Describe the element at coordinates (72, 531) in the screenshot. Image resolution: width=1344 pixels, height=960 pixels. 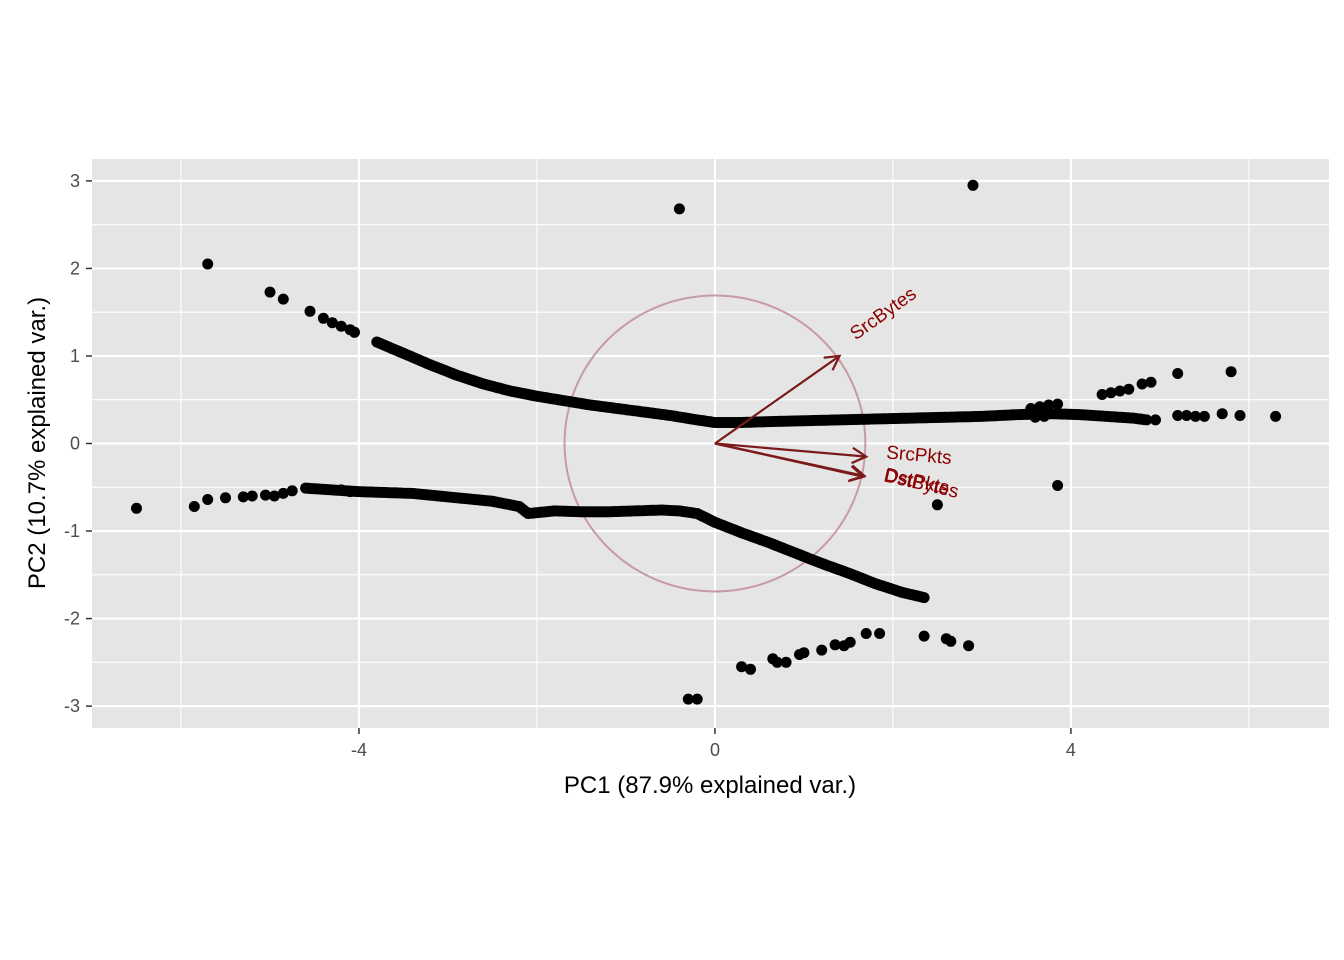
I see `y-tick-label: -1` at that location.